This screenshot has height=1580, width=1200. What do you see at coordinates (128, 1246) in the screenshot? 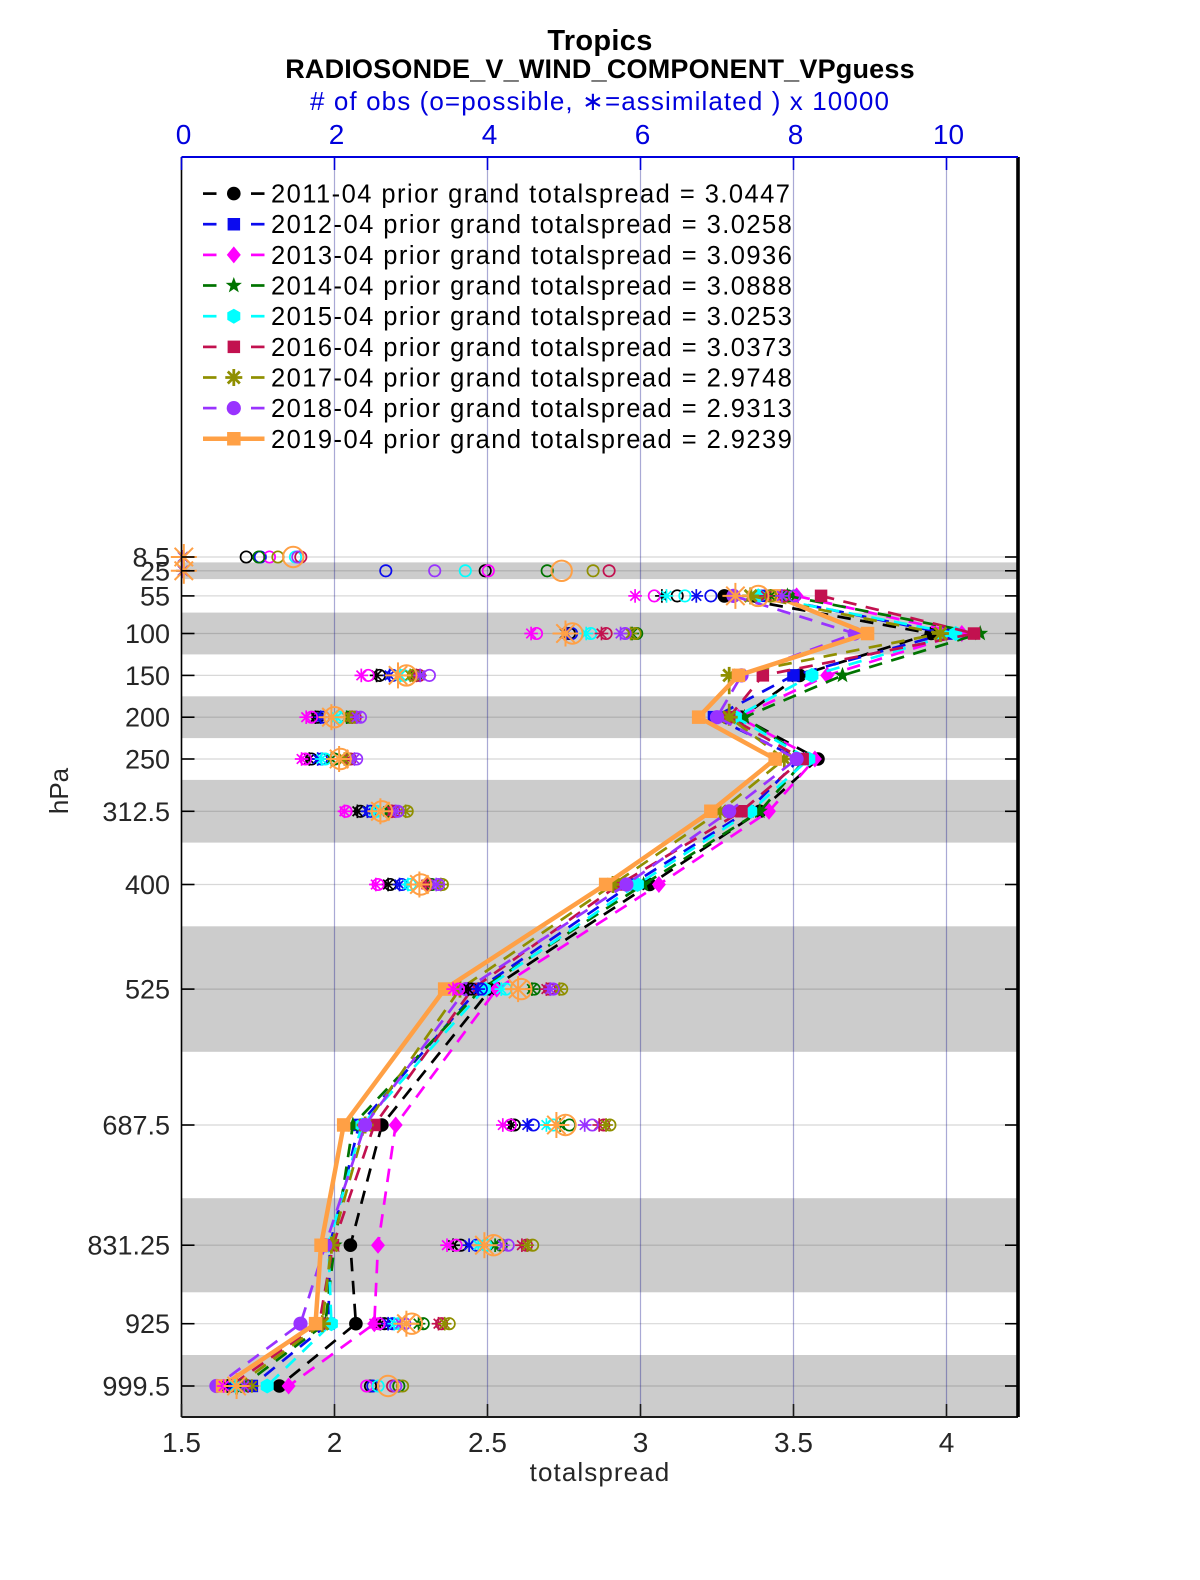
I see `svg-text: 831.25` at bounding box center [128, 1246].